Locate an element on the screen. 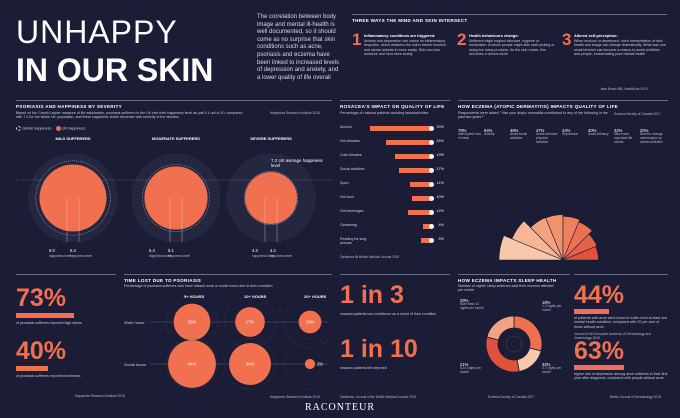 This screenshot has height=418, width=680. time-lost-heading: TIME LOST DUE TO PSORIASIS is located at coordinates (228, 278).